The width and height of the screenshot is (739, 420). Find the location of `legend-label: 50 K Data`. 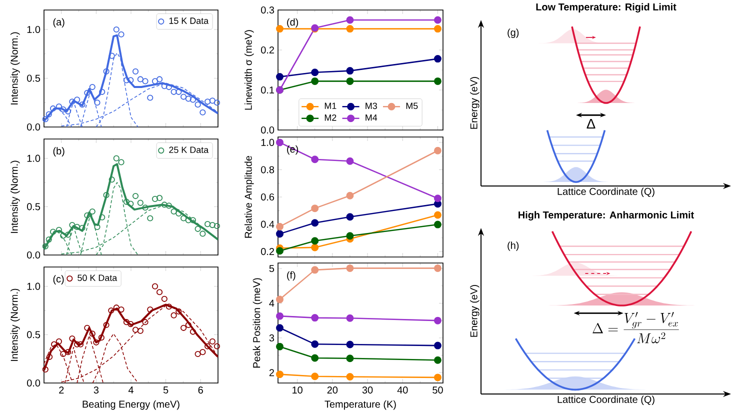

legend-label: 50 K Data is located at coordinates (98, 278).